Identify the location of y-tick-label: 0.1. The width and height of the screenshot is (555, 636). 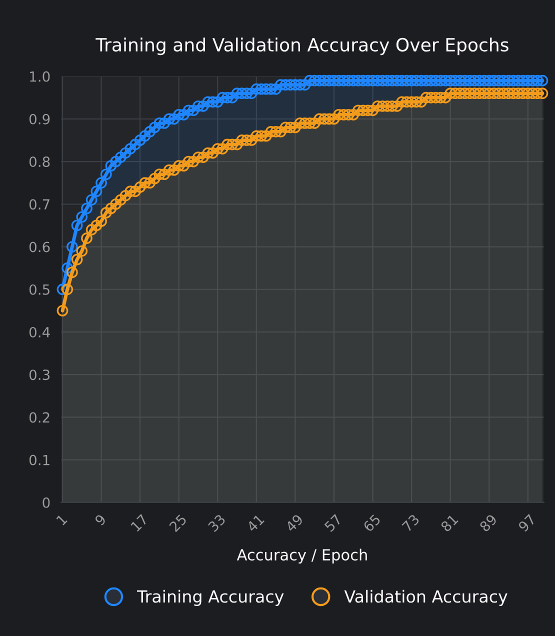
(39, 460).